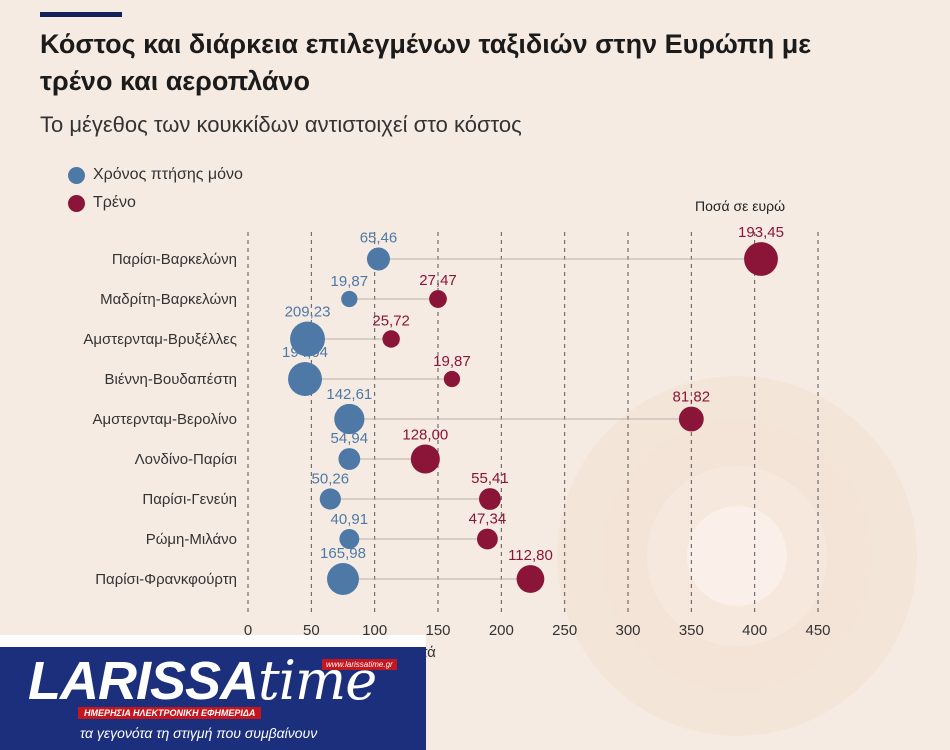  What do you see at coordinates (305, 352) in the screenshot?
I see `flight-cost-label: 194,04` at bounding box center [305, 352].